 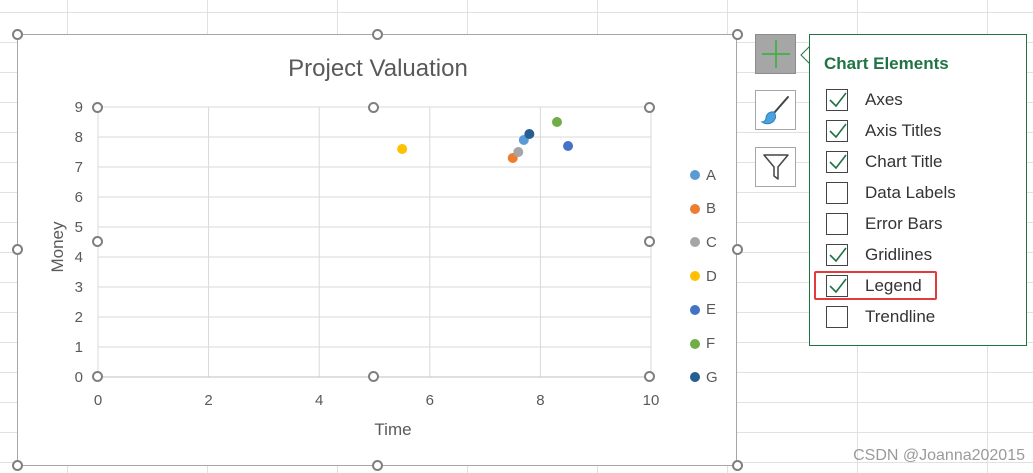 What do you see at coordinates (97, 241) in the screenshot?
I see `plot-resize-handle-left` at bounding box center [97, 241].